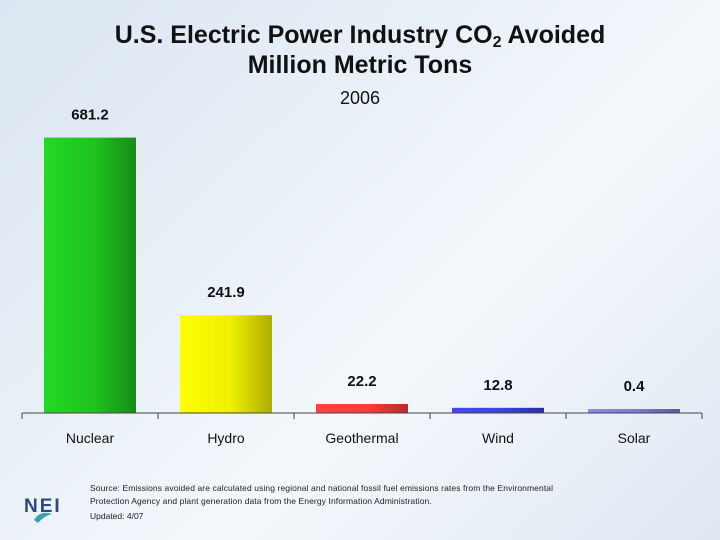 This screenshot has height=540, width=720. I want to click on x-tick-label-wind: Wind, so click(498, 438).